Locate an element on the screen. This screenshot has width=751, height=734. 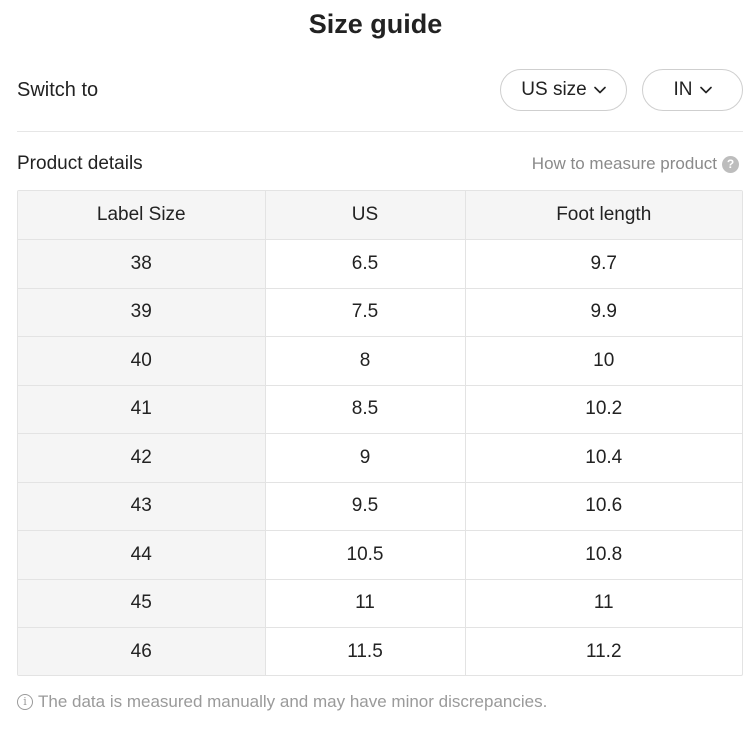
foot-length-cell: 10 is located at coordinates (603, 361).